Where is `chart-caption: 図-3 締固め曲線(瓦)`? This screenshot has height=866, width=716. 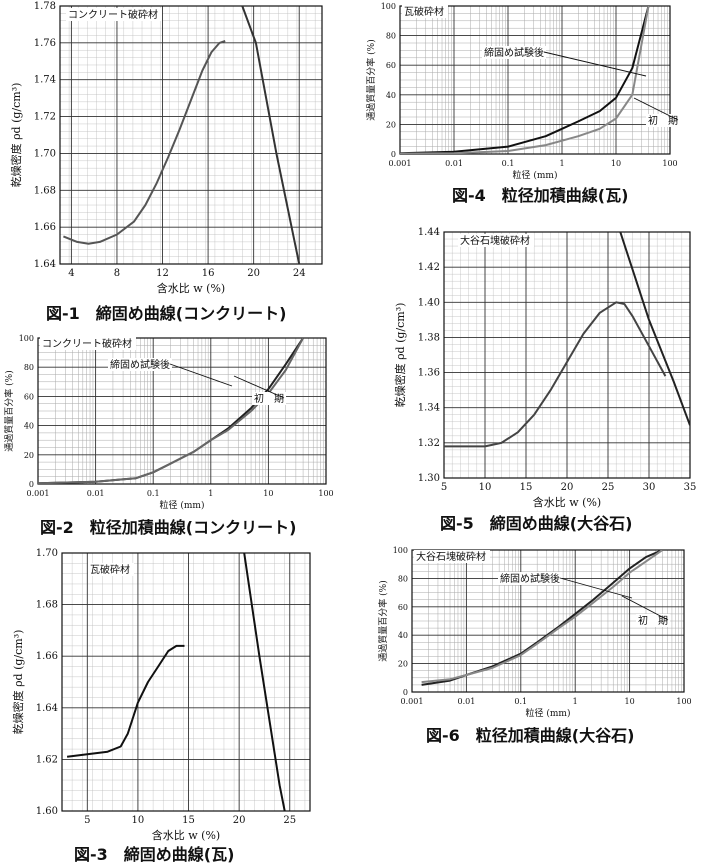 chart-caption: 図-3 締固め曲線(瓦) is located at coordinates (154, 854).